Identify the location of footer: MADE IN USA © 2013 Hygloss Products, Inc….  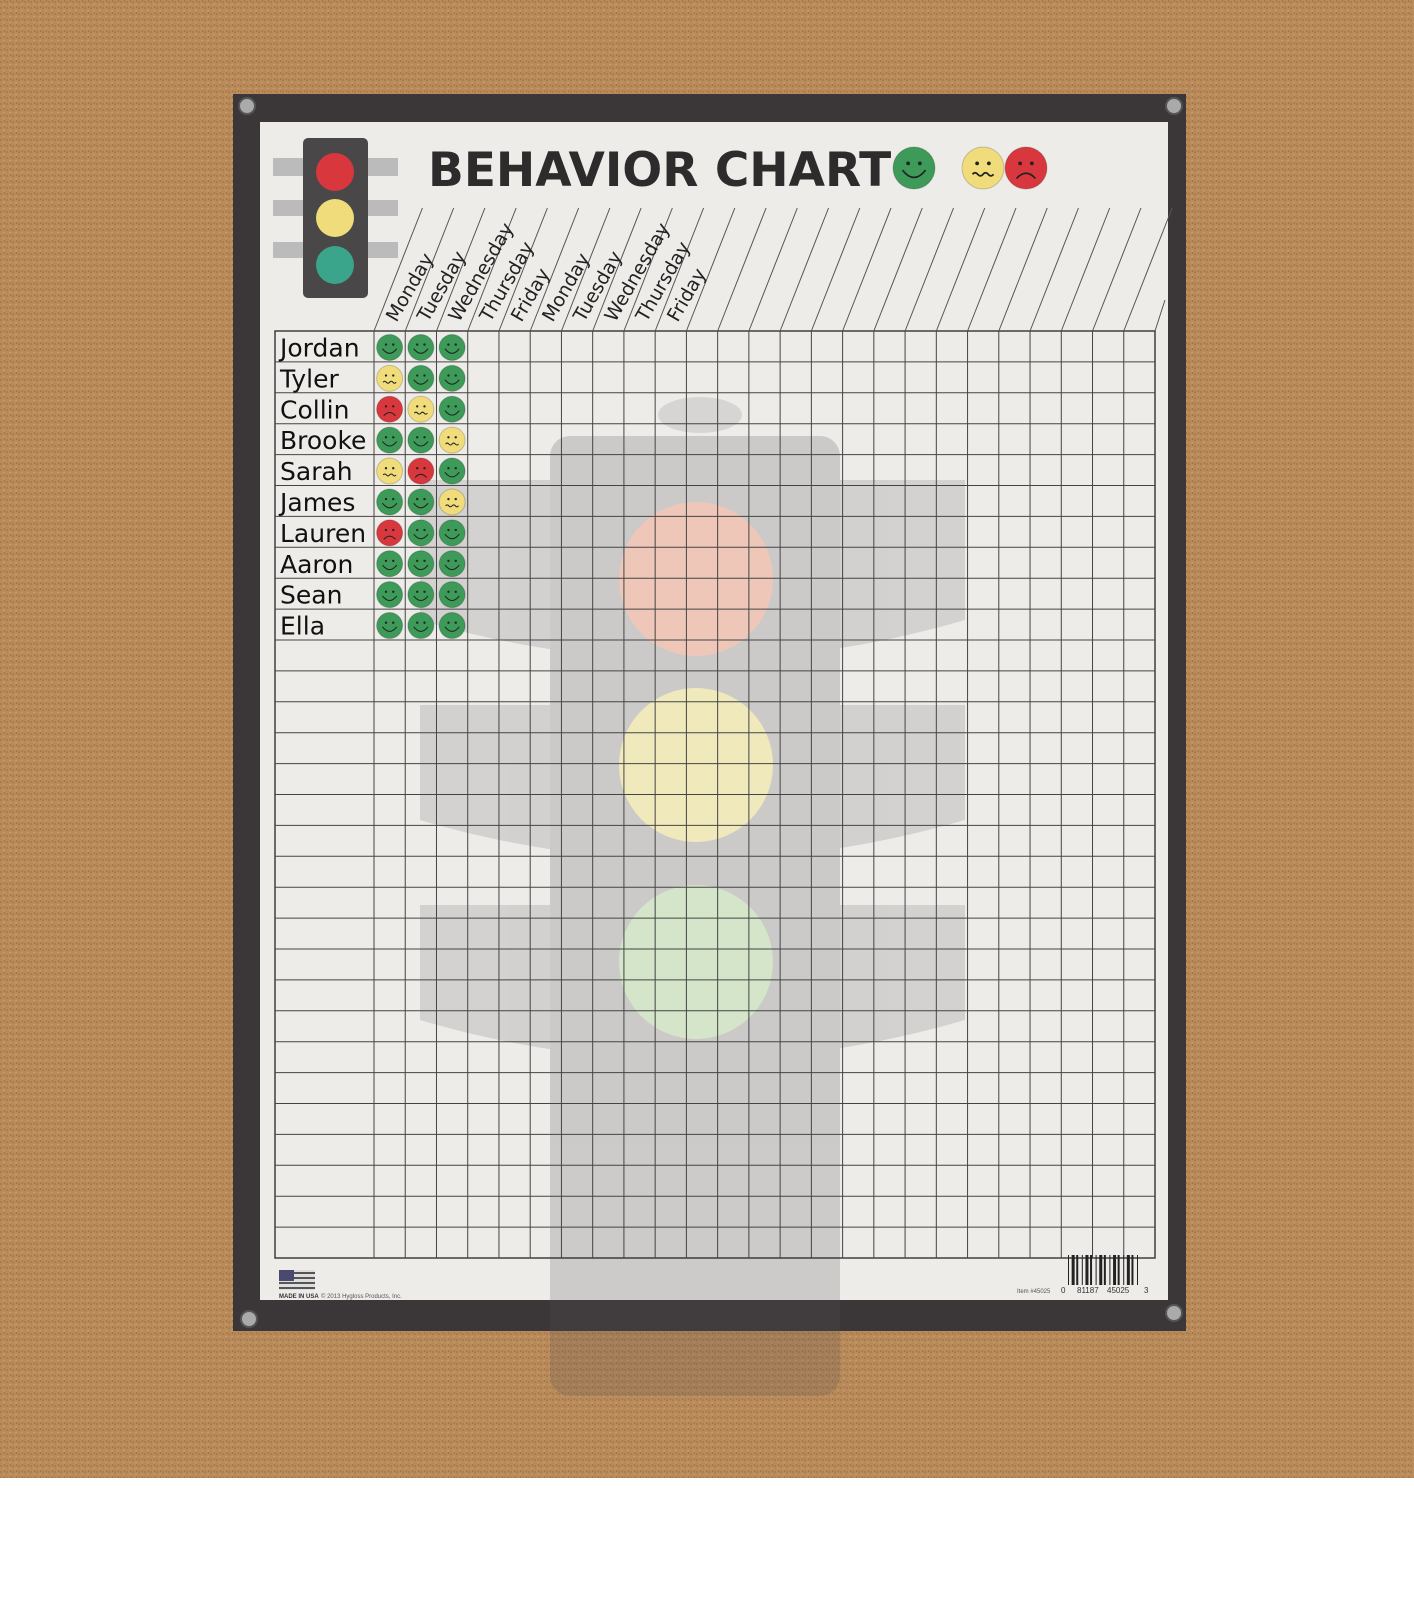
(714, 1277).